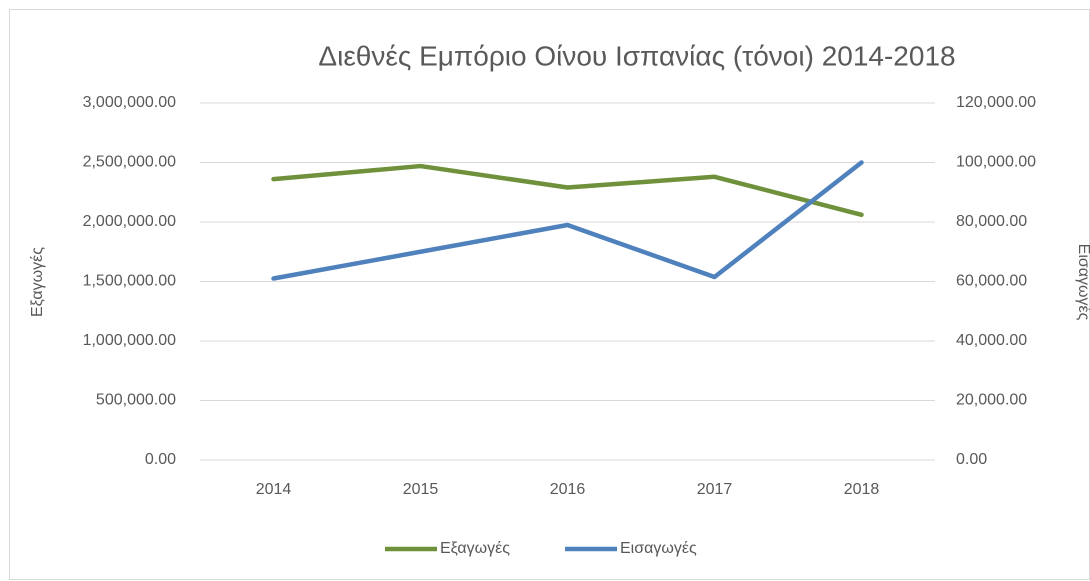  I want to click on y2-tick-label: 40,000.00, so click(991, 340).